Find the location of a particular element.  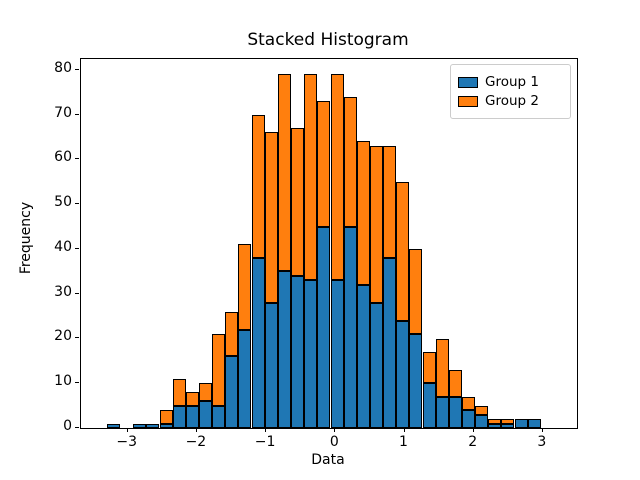

legend-label-group2: Group 2 is located at coordinates (512, 101).